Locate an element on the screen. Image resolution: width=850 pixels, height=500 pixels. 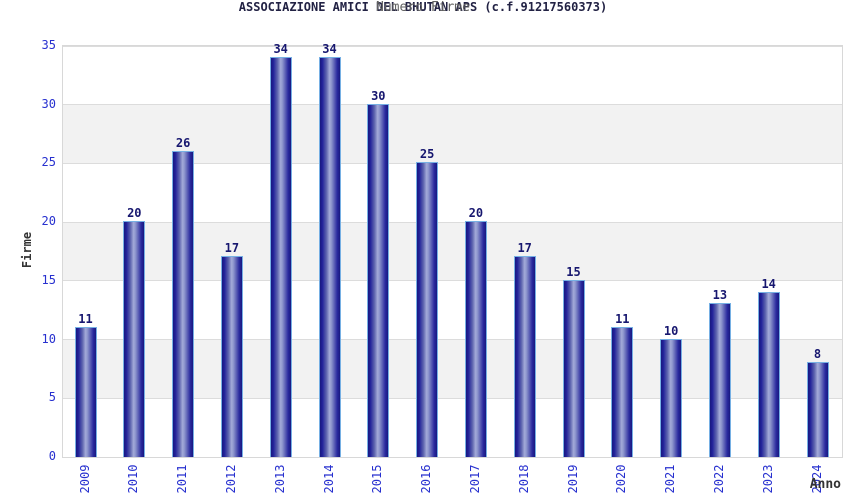
value-label: 15 is located at coordinates (573, 272).